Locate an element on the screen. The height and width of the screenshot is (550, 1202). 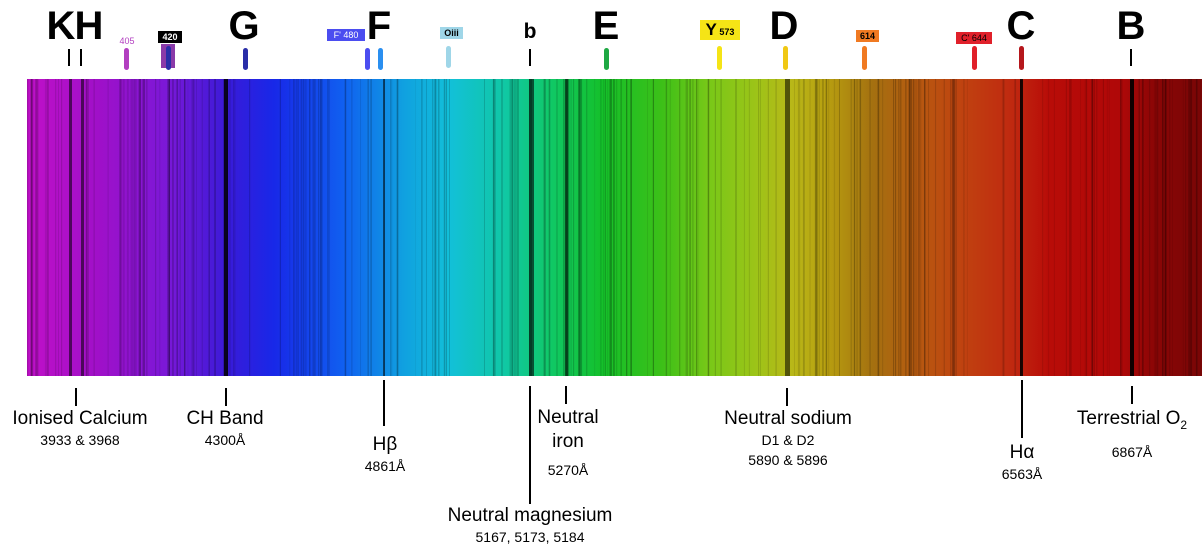
filter-marker-Y573 is located at coordinates (719, 58).